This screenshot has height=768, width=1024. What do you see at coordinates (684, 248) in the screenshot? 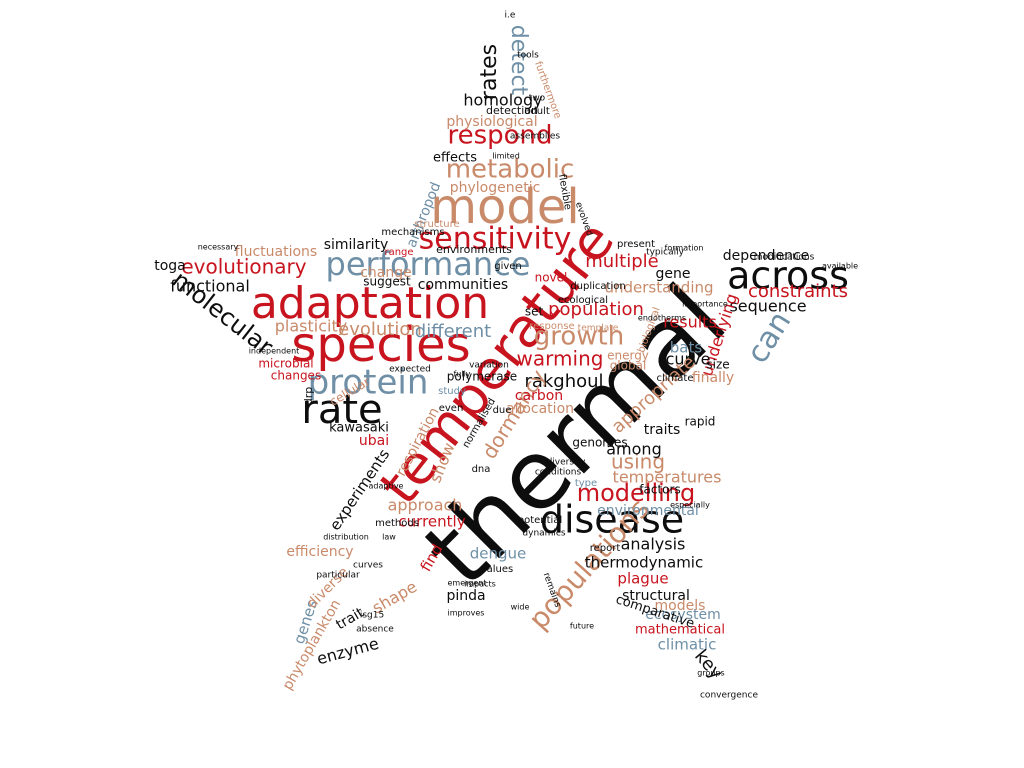
I see `word-formation: formation` at bounding box center [684, 248].